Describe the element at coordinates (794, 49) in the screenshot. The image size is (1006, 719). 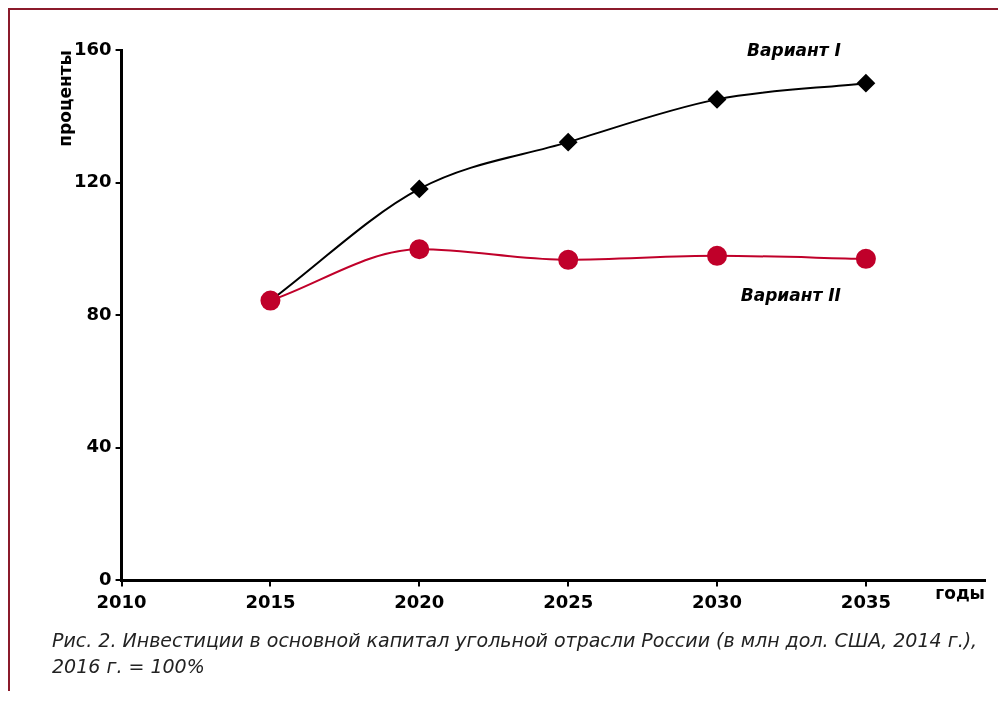
I see `series-label: Вариант I` at that location.